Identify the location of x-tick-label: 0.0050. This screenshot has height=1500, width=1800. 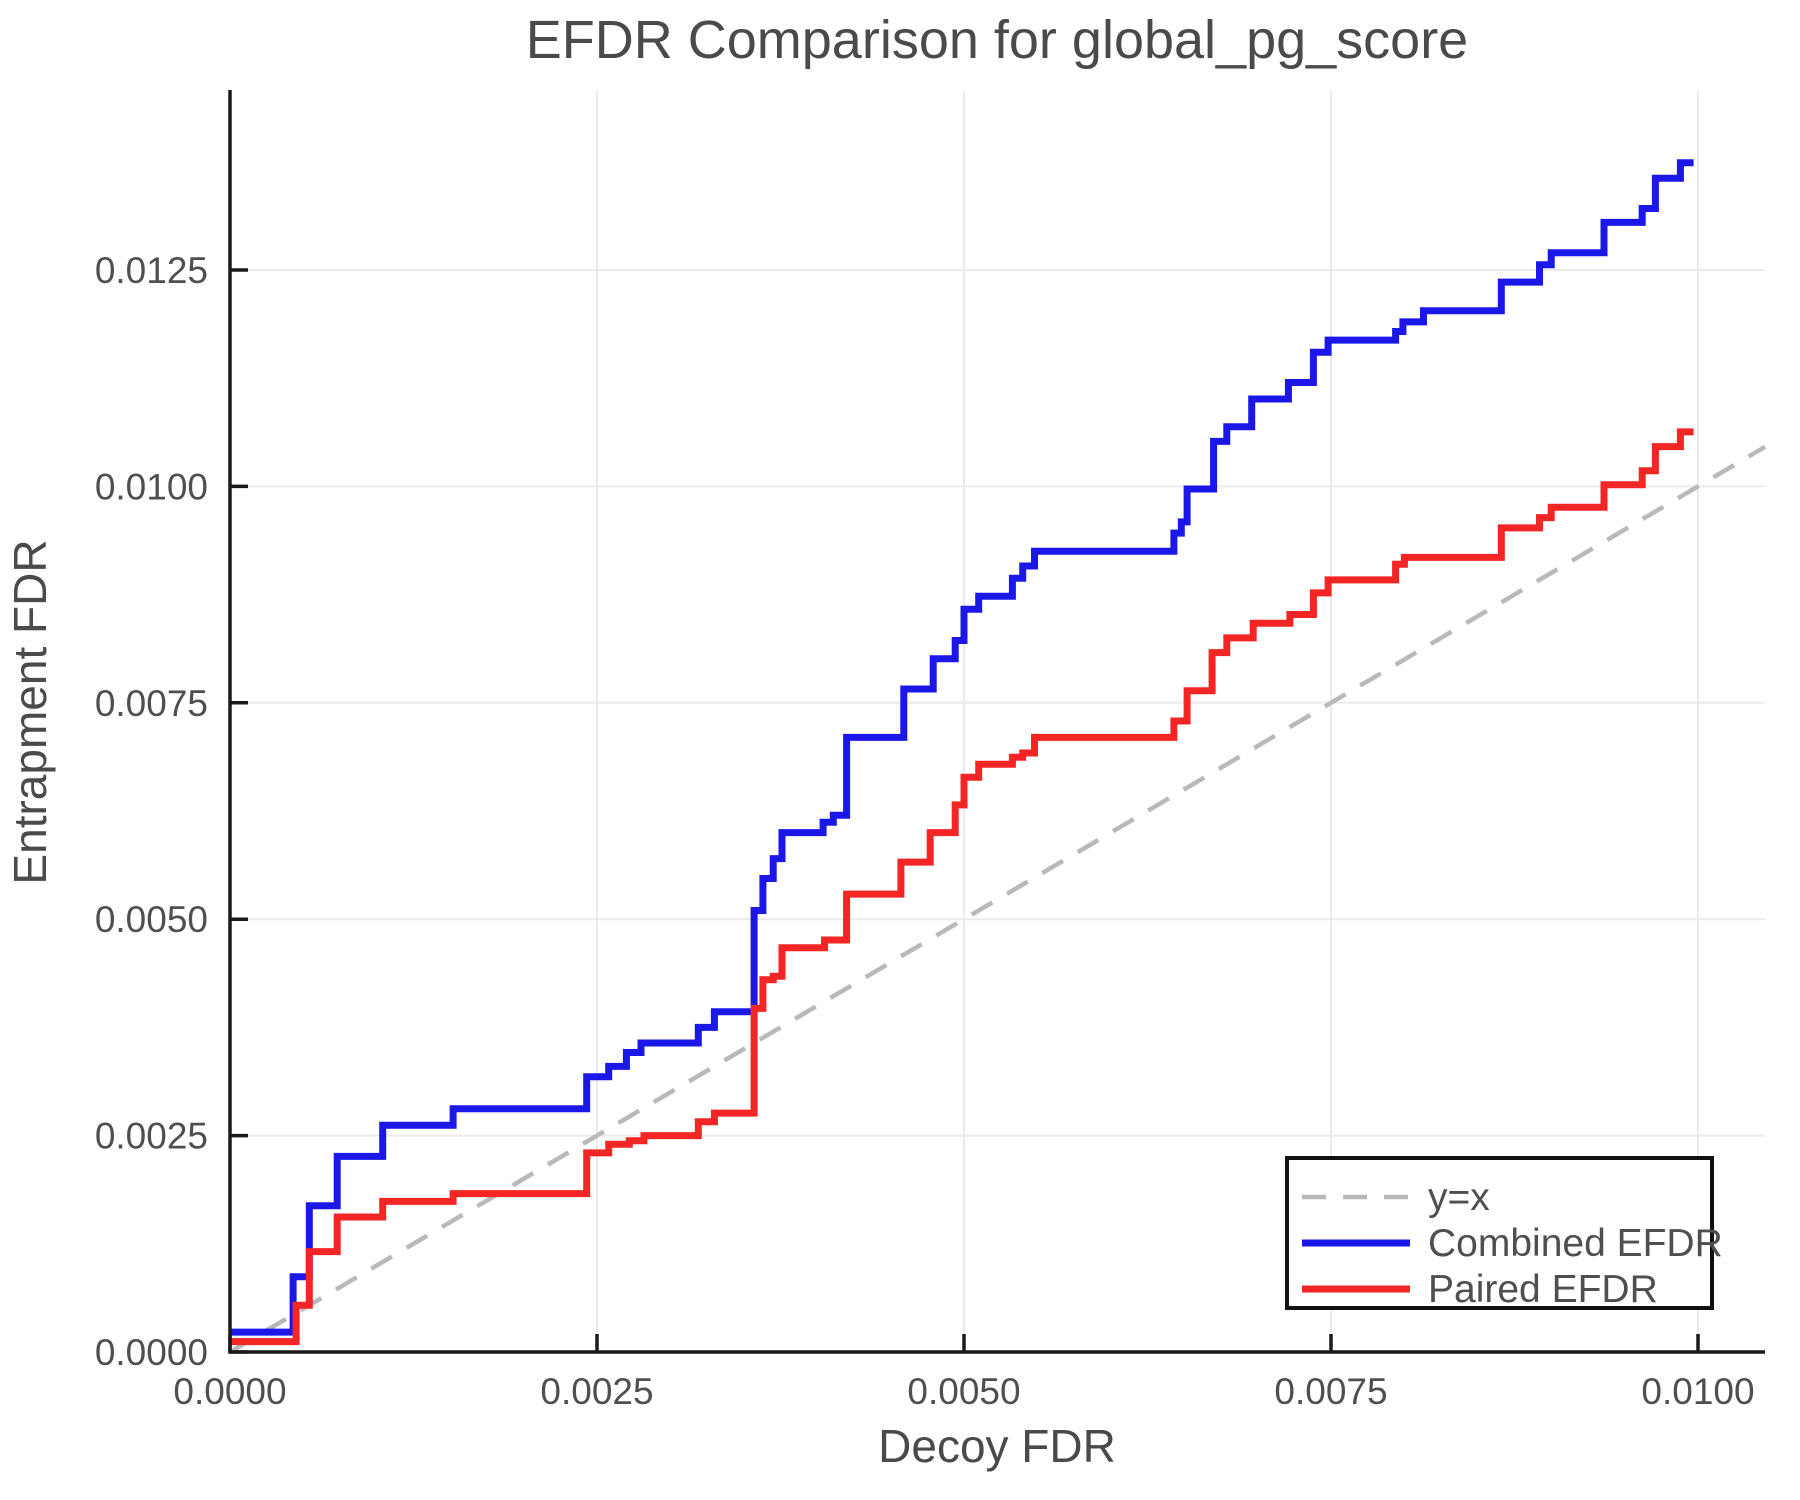
(963, 1391).